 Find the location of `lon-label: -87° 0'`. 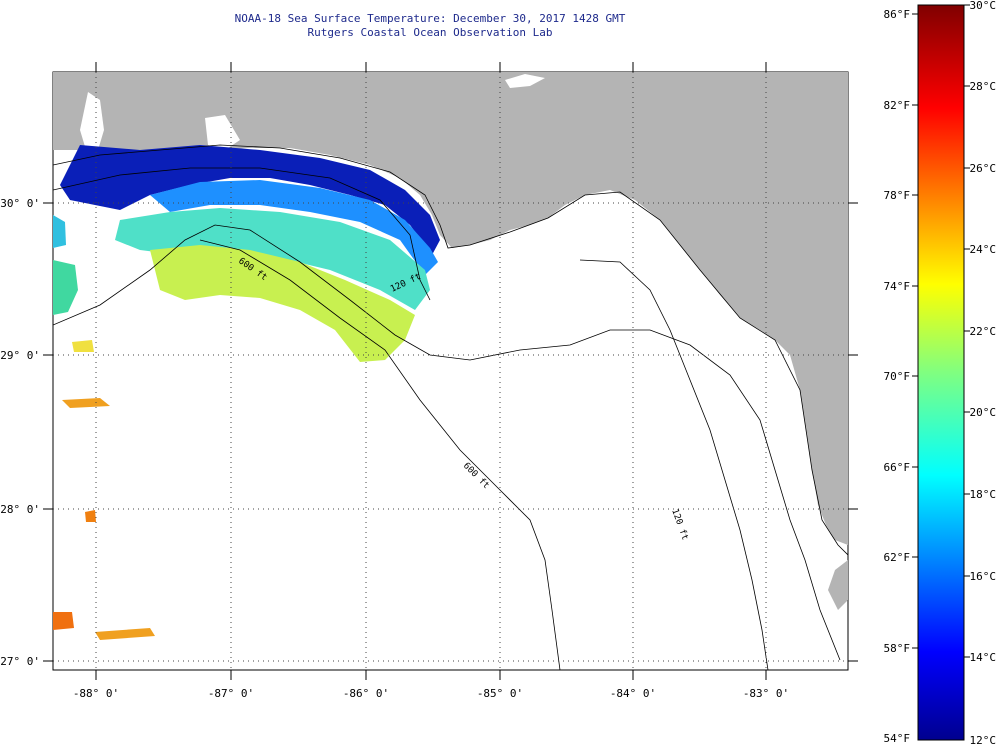

lon-label: -87° 0' is located at coordinates (231, 693).